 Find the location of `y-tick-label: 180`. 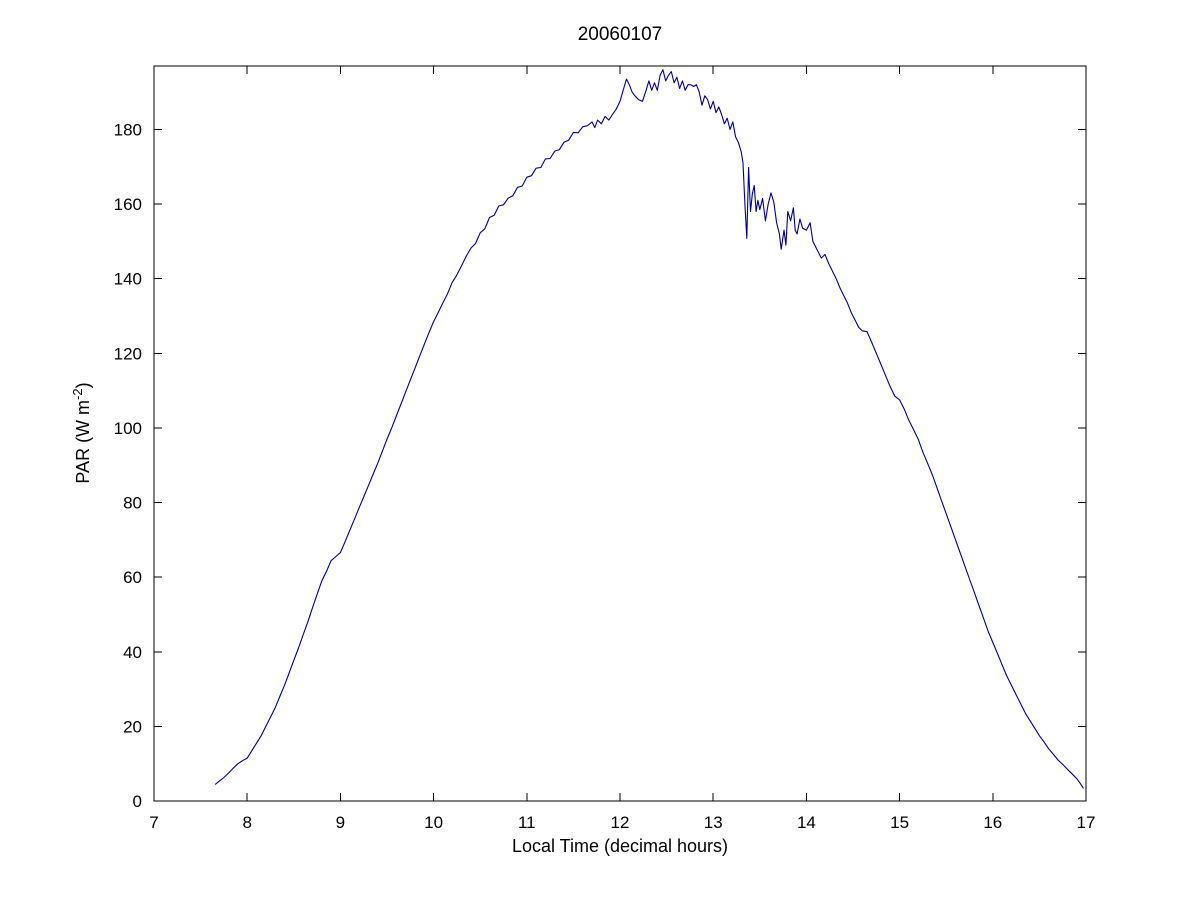

y-tick-label: 180 is located at coordinates (128, 129).